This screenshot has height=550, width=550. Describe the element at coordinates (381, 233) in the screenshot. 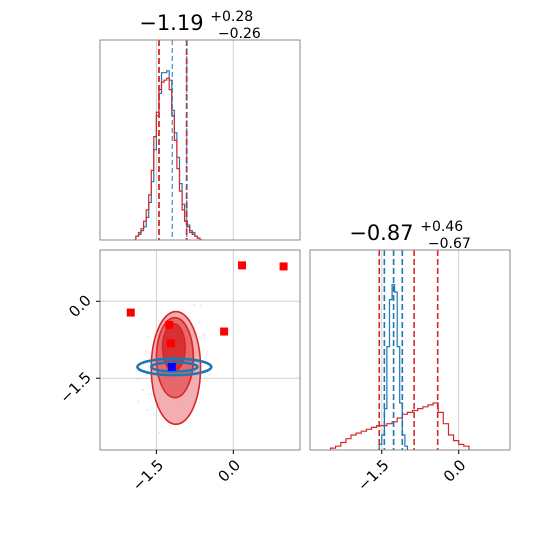

I see `title-bottom-right-value: −0.87` at that location.